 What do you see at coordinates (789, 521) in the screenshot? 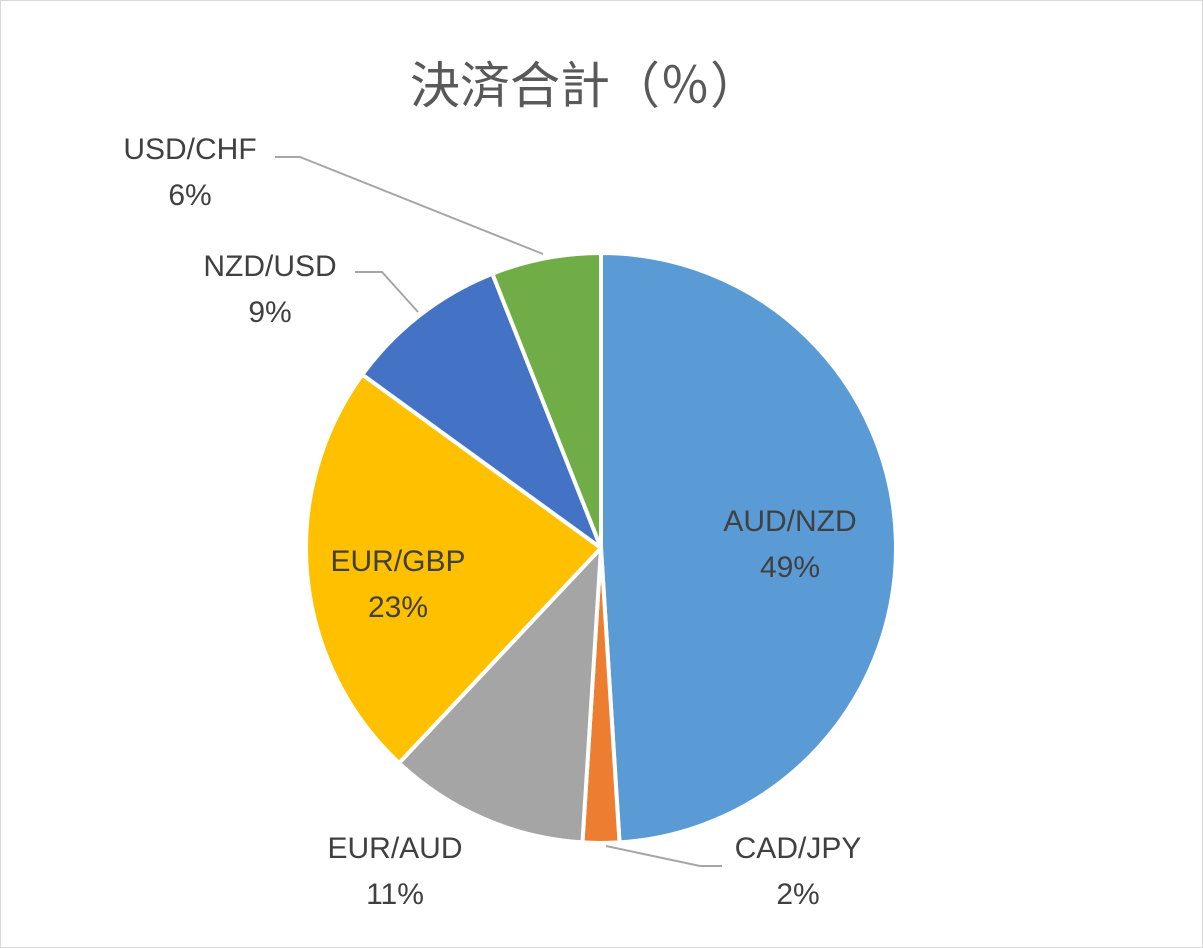
I see `slice-label: AUD/NZD` at bounding box center [789, 521].